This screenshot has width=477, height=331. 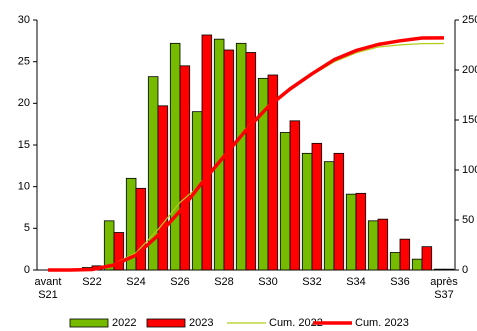 What do you see at coordinates (136, 282) in the screenshot?
I see `x-tick-label: S24` at bounding box center [136, 282].